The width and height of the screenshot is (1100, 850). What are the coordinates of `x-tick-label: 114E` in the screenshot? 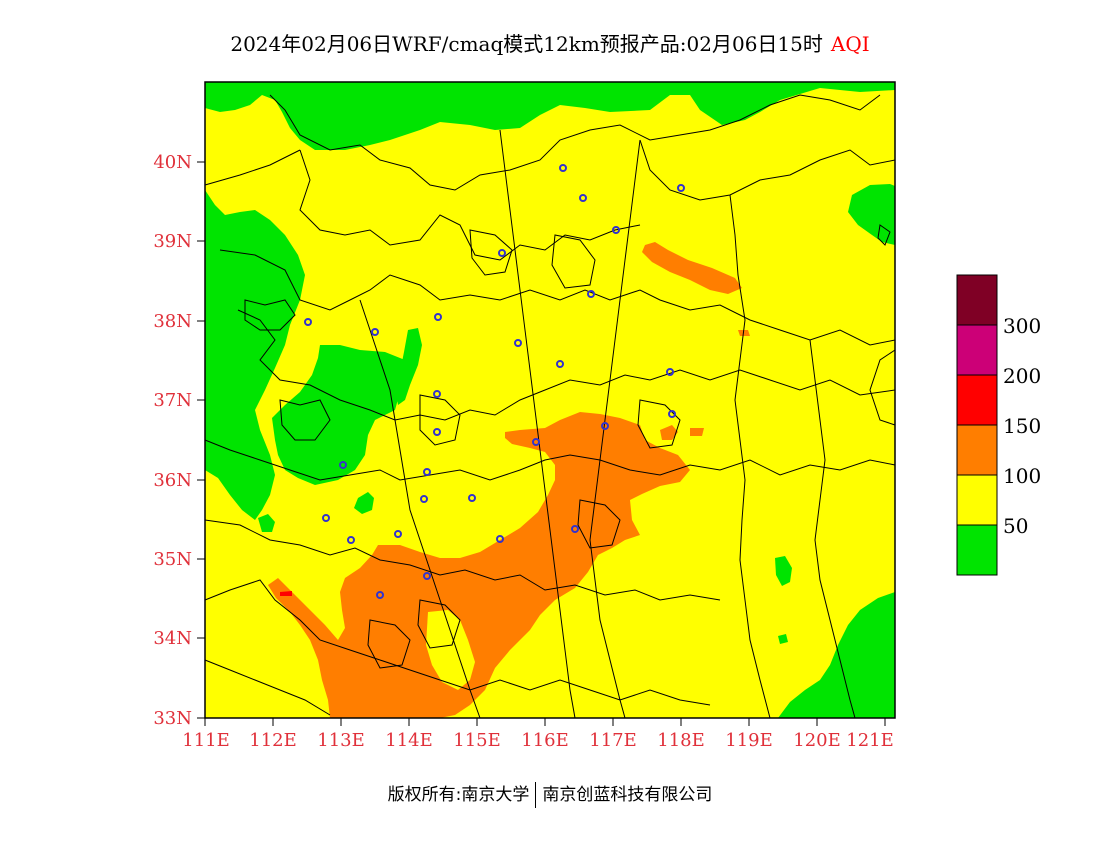 It's located at (409, 740).